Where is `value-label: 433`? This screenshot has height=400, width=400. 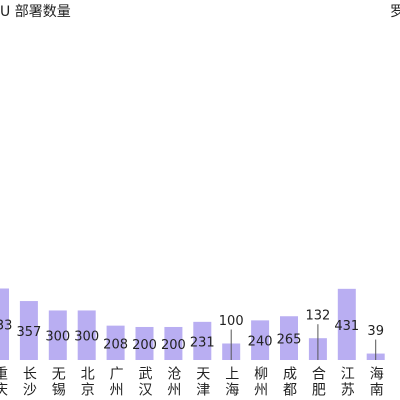
value-label: 433 is located at coordinates (6, 326).